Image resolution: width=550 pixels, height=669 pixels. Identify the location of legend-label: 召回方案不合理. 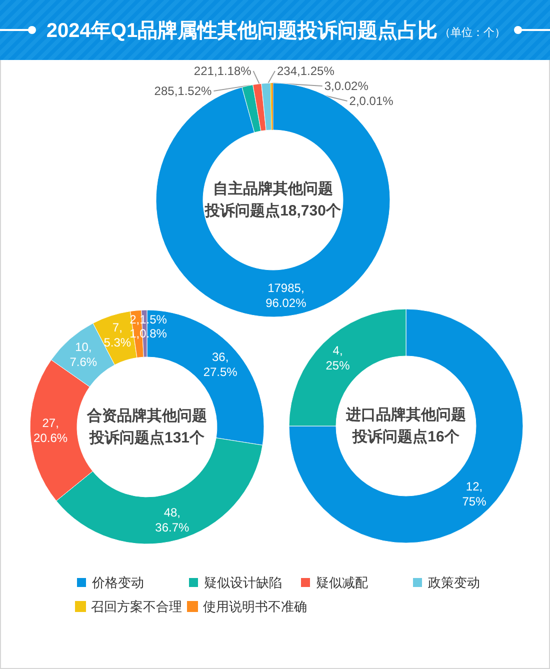
(136, 606).